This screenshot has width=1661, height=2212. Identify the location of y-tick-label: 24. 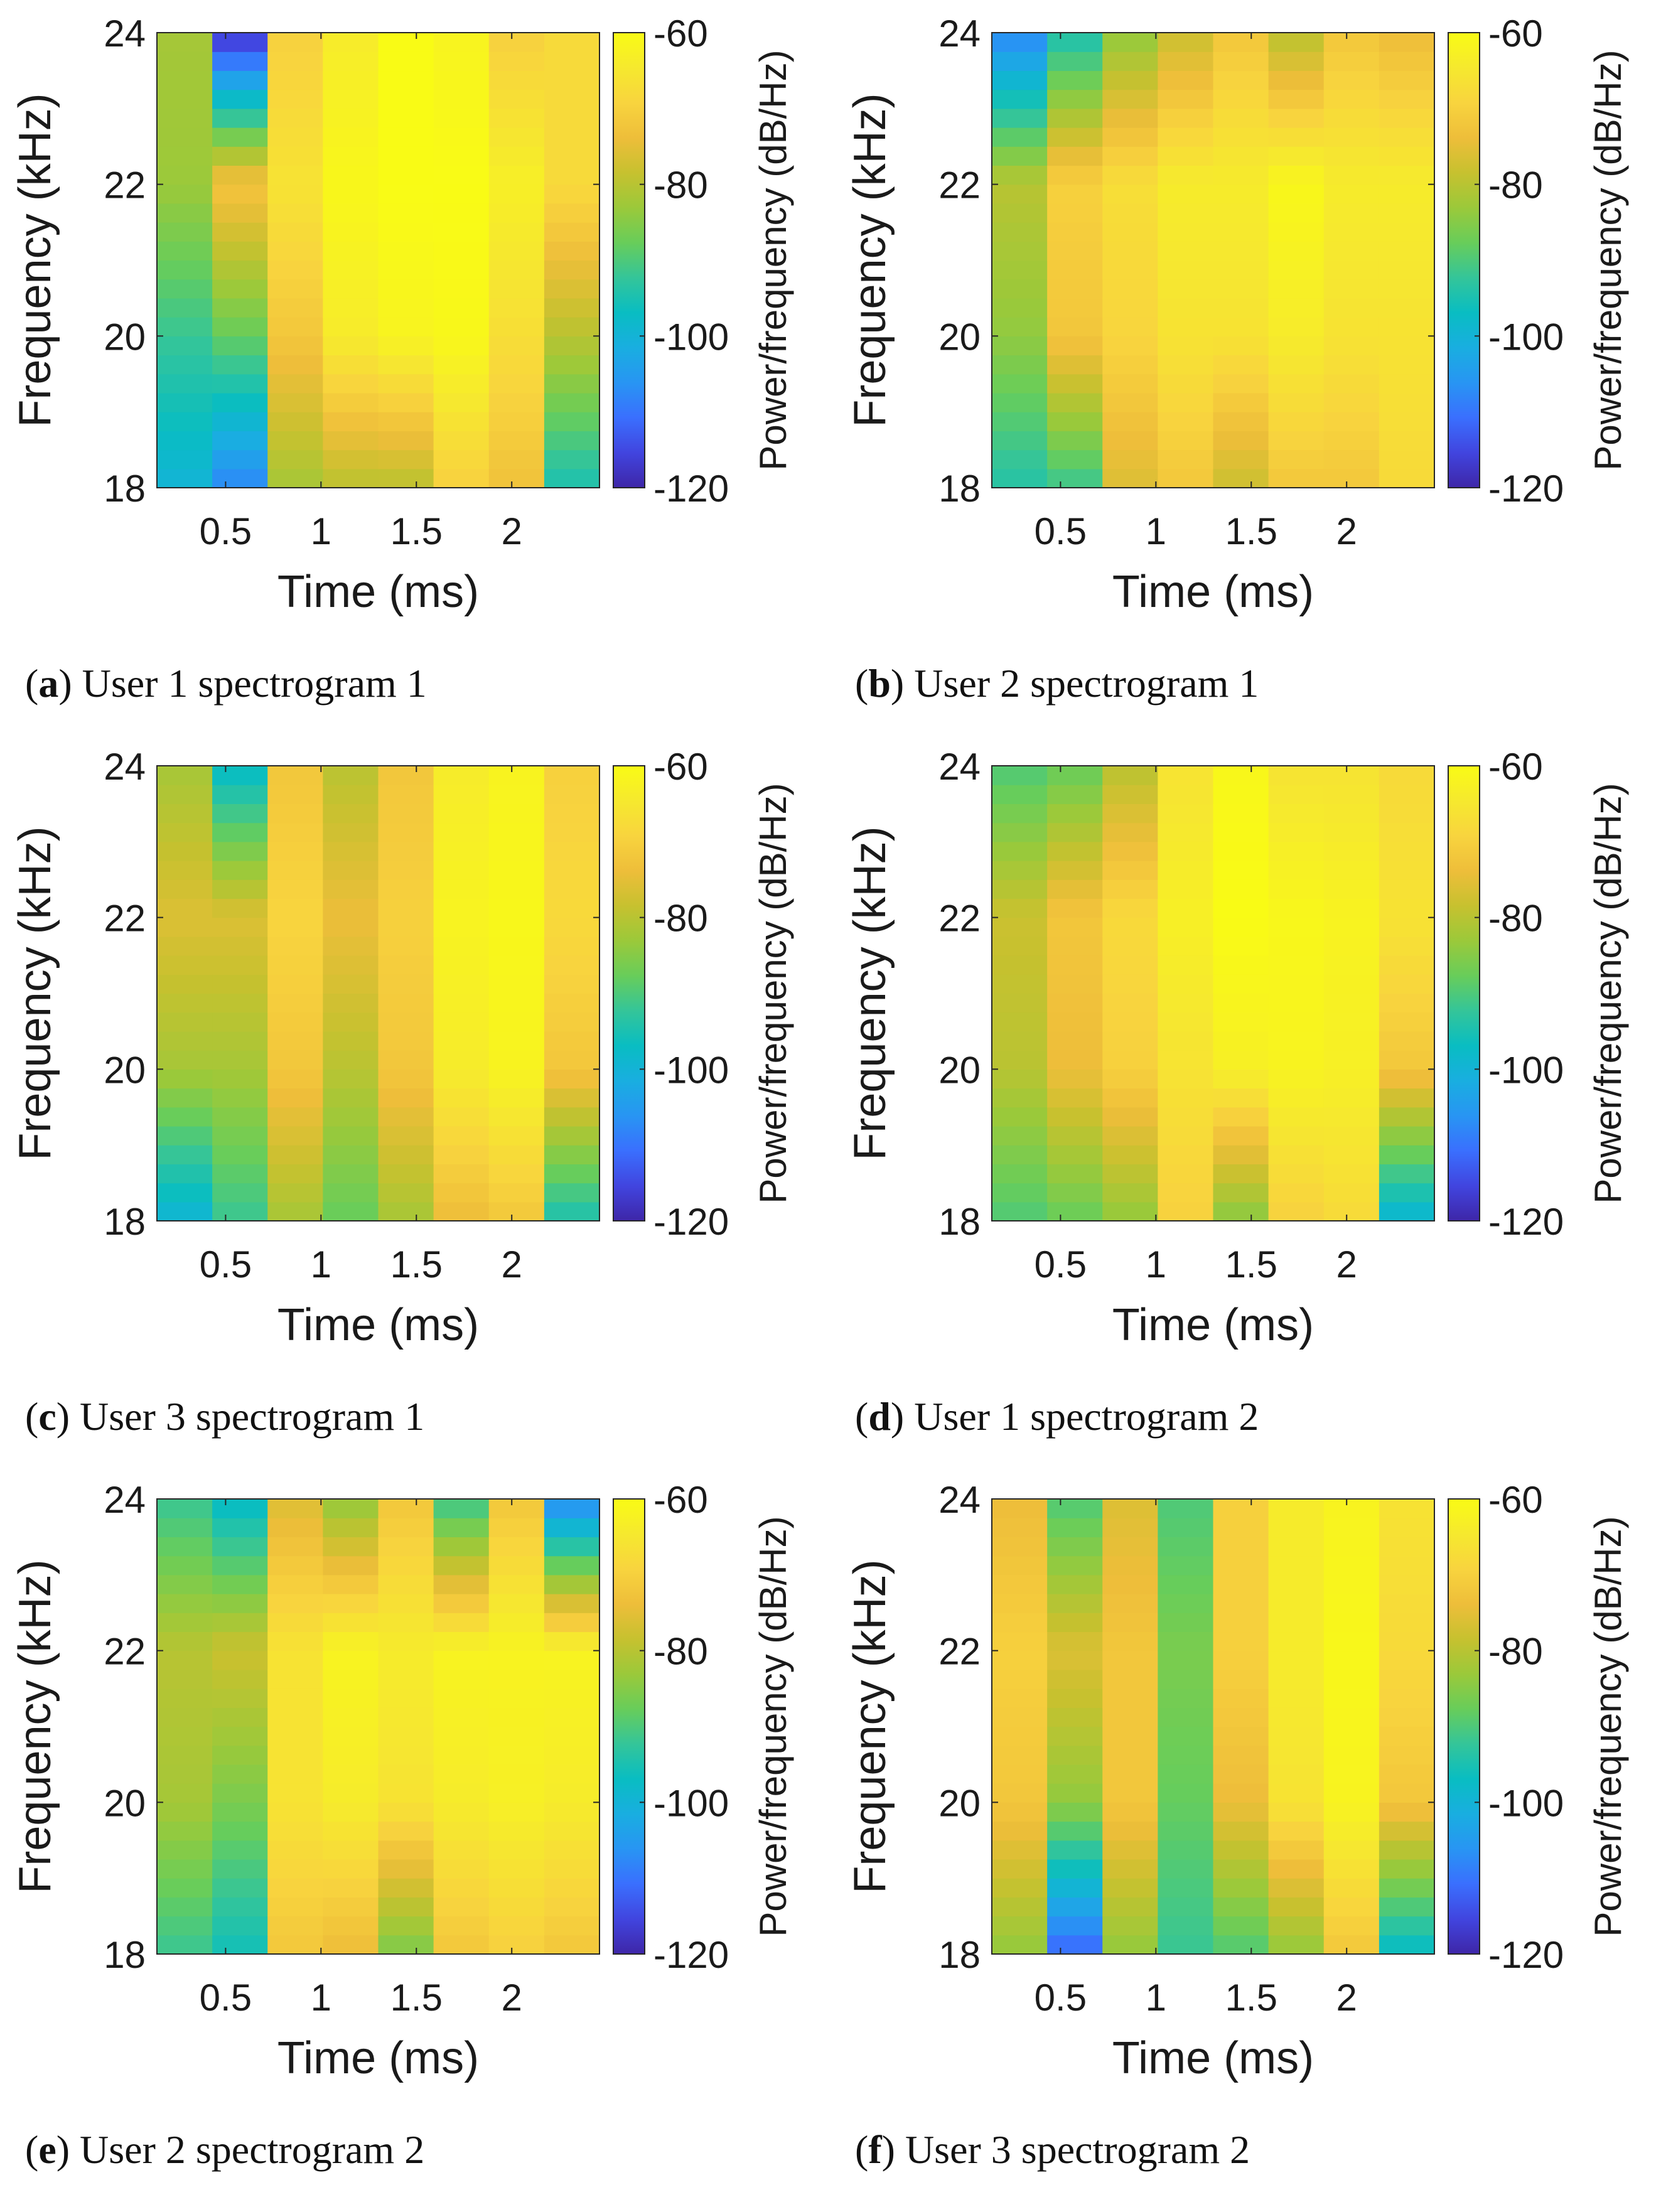
(125, 1500).